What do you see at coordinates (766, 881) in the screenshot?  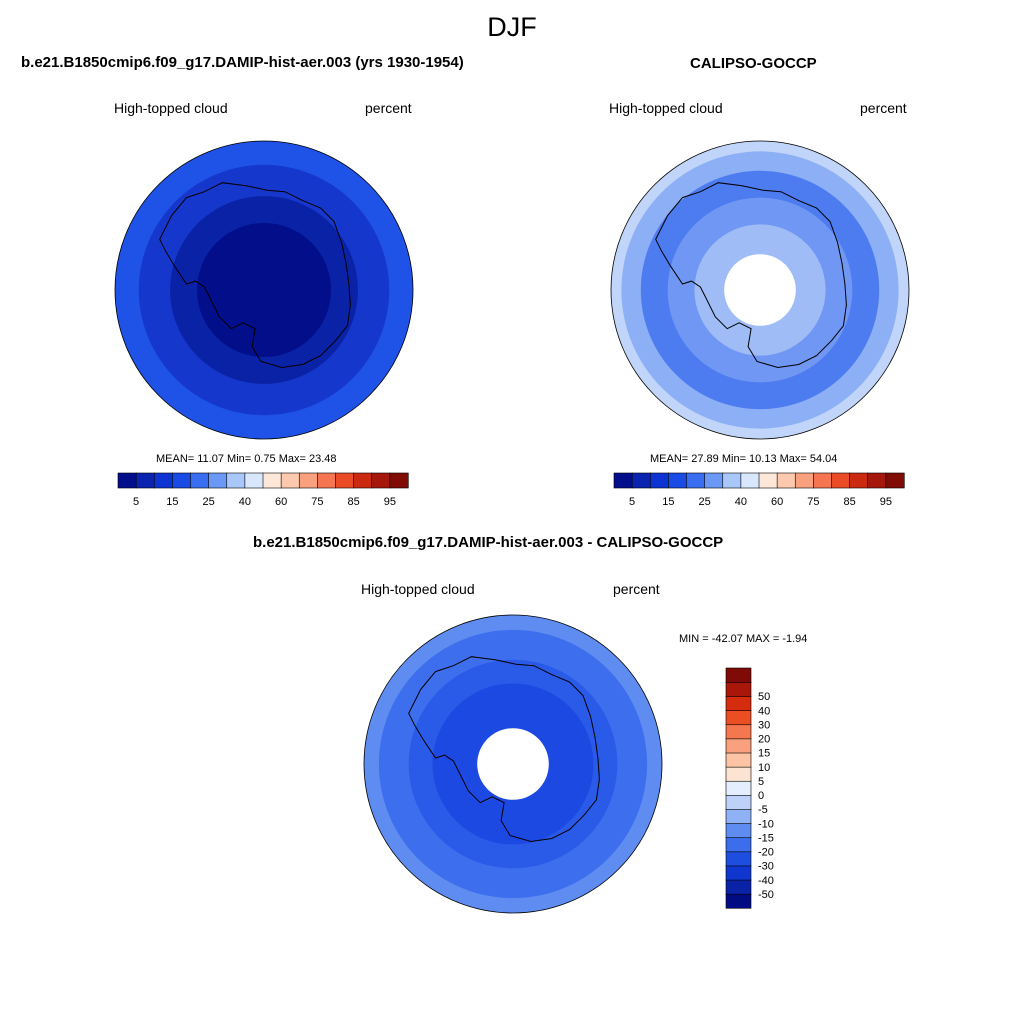 I see `colorbar-tick-label-1: -40` at bounding box center [766, 881].